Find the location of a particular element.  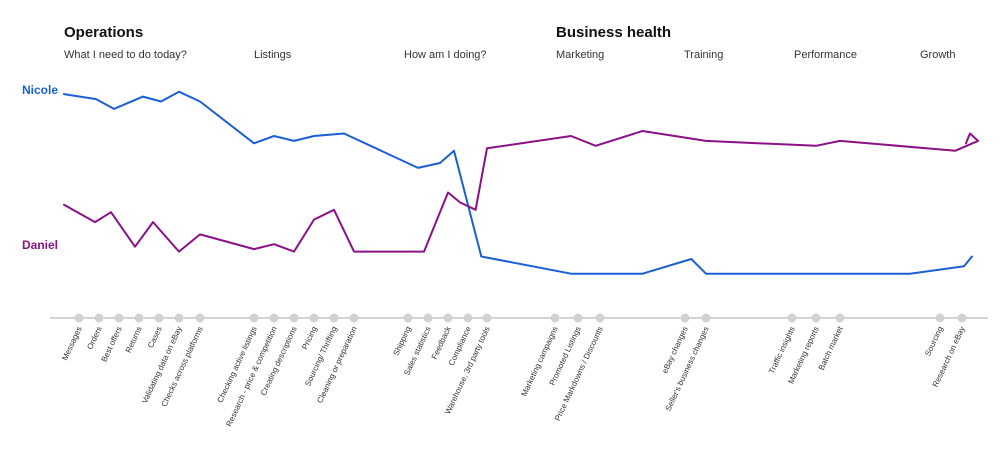

tick-label-batch-market: Batch market is located at coordinates (831, 347).